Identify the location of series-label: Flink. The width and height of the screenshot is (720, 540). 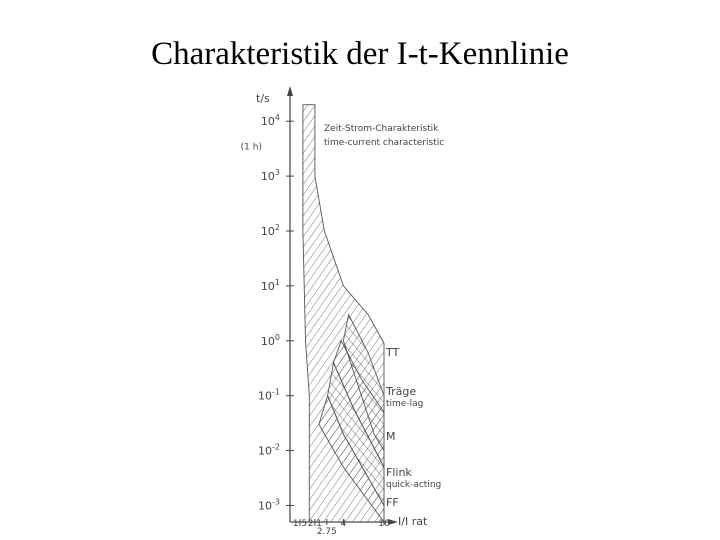
(399, 472).